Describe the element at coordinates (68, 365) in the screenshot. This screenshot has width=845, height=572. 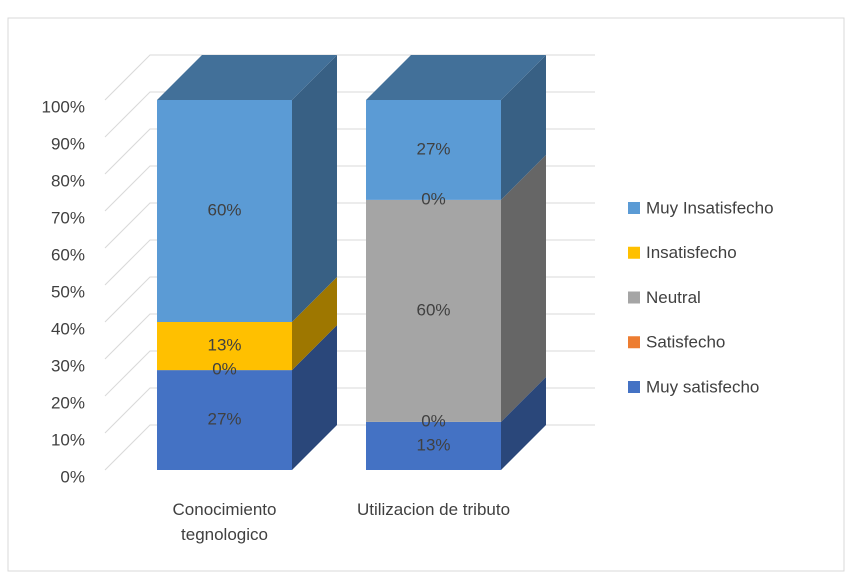
I see `y-tick-label: 30%` at that location.